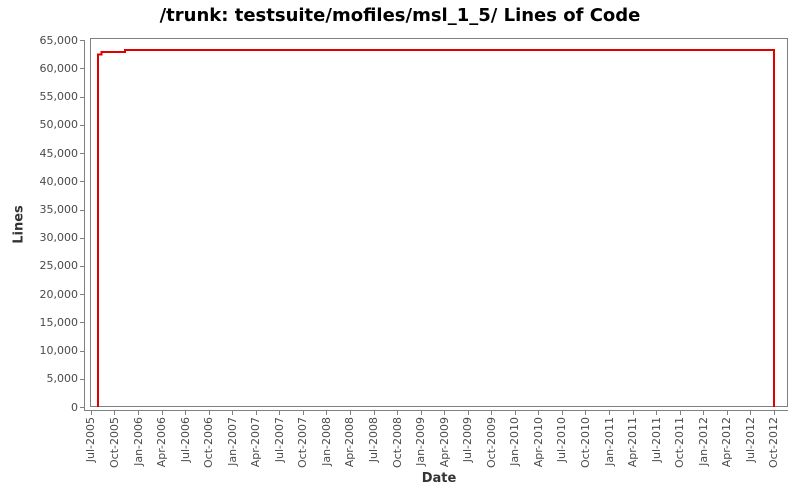 The height and width of the screenshot is (500, 800). I want to click on x-tick-label: Jul-2006, so click(185, 440).